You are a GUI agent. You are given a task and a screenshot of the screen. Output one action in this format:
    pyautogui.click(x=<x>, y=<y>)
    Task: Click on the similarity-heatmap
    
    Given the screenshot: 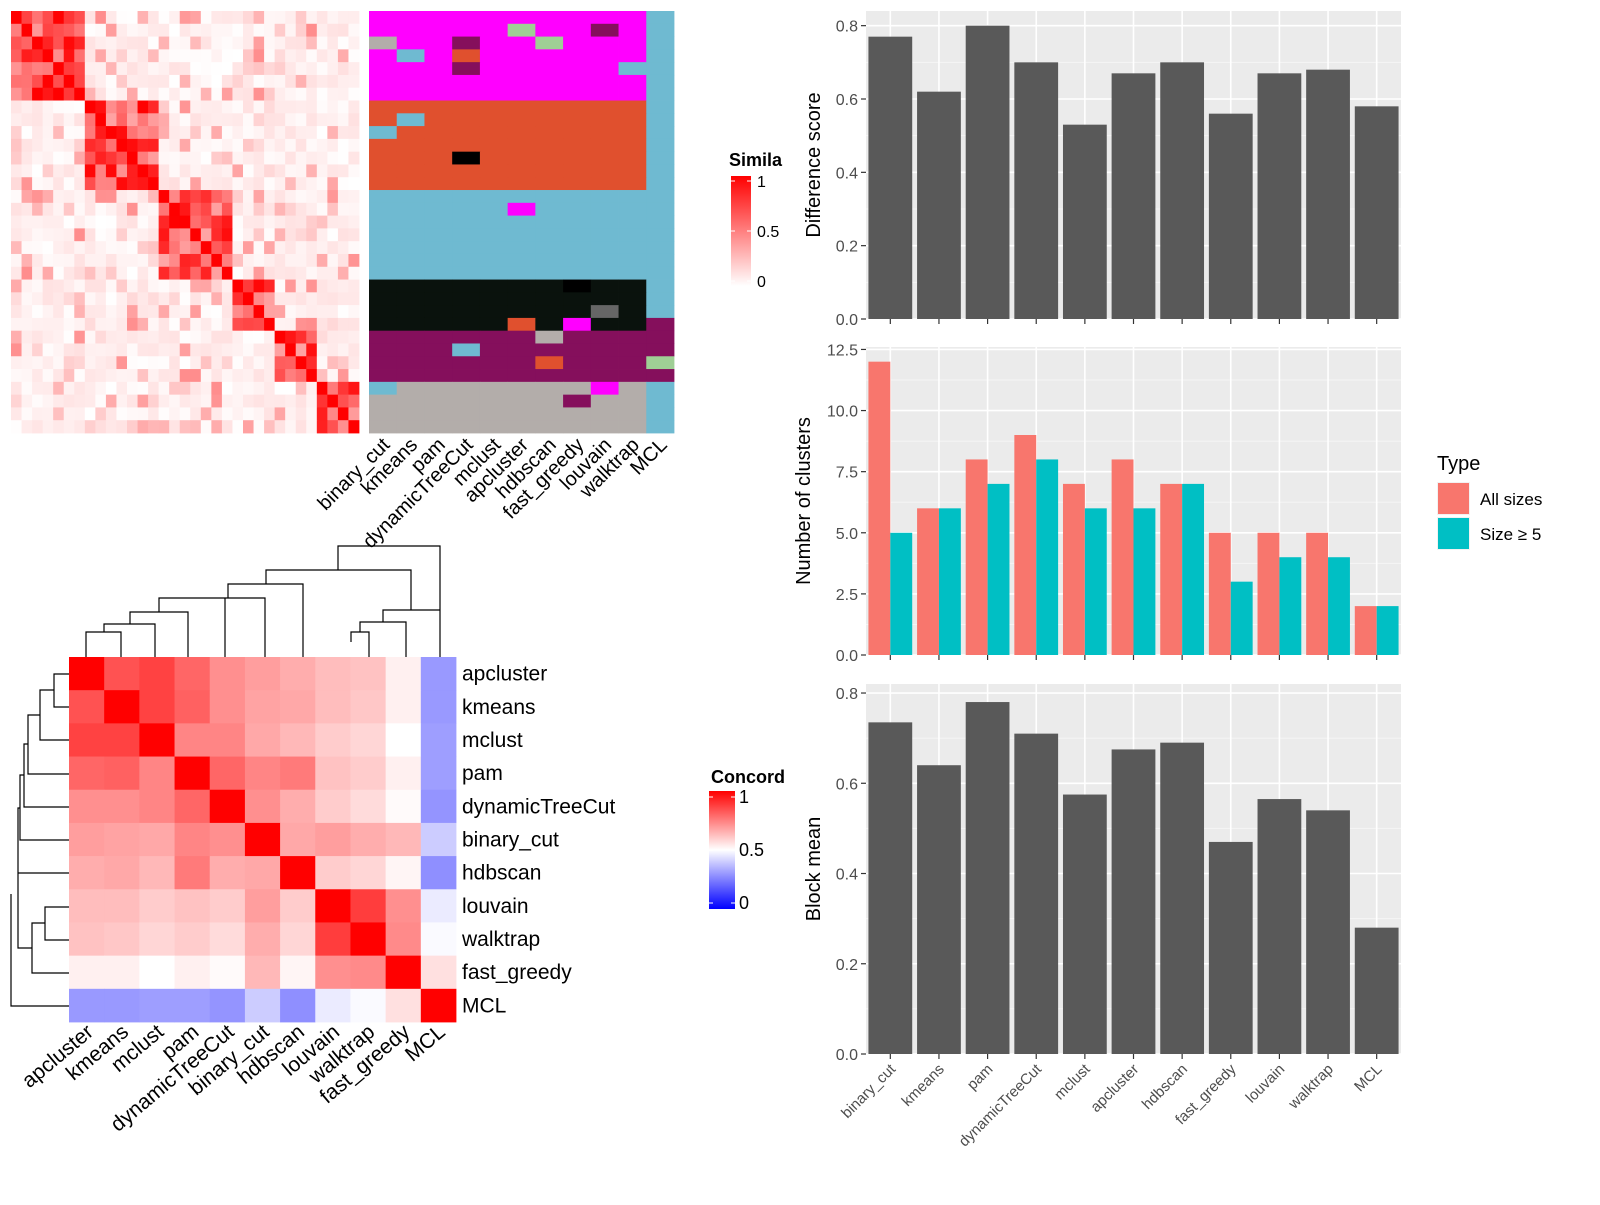 What is the action you would take?
    pyautogui.click(x=185, y=222)
    